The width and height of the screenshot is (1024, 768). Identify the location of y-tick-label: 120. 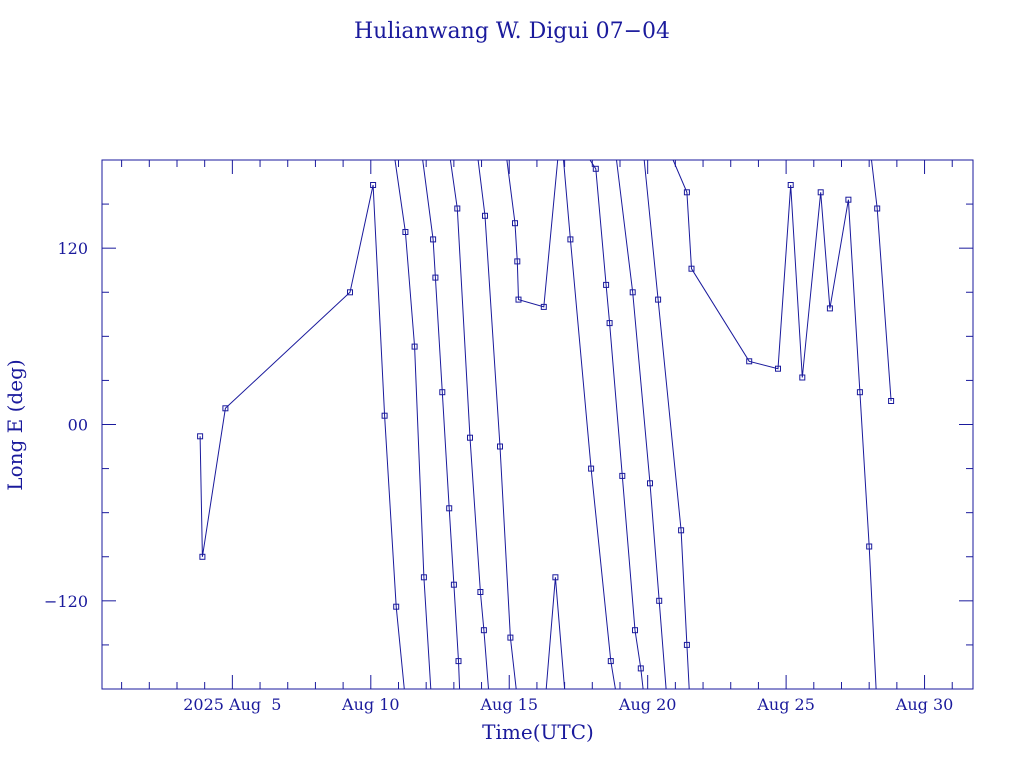
(72, 248).